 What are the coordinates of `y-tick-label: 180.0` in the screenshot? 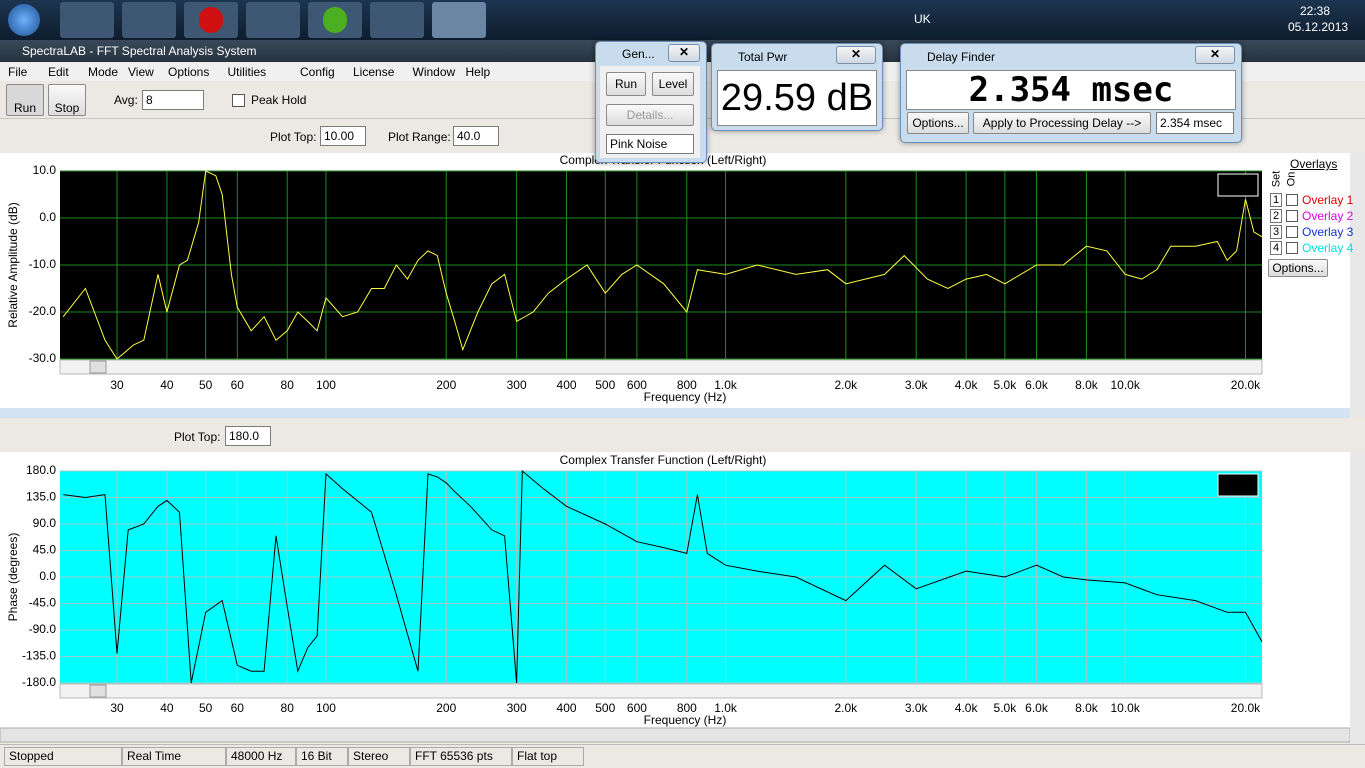 It's located at (41, 470).